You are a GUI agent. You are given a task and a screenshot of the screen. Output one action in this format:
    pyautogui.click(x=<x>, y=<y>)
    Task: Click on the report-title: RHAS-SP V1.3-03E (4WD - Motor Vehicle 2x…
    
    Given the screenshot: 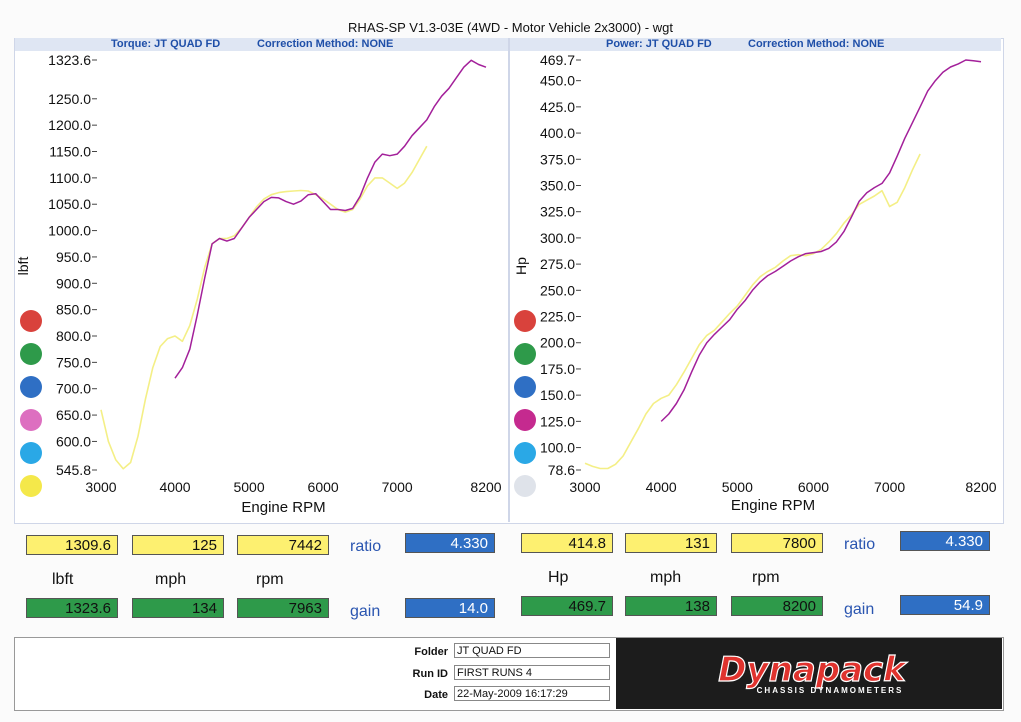 What is the action you would take?
    pyautogui.click(x=510, y=27)
    